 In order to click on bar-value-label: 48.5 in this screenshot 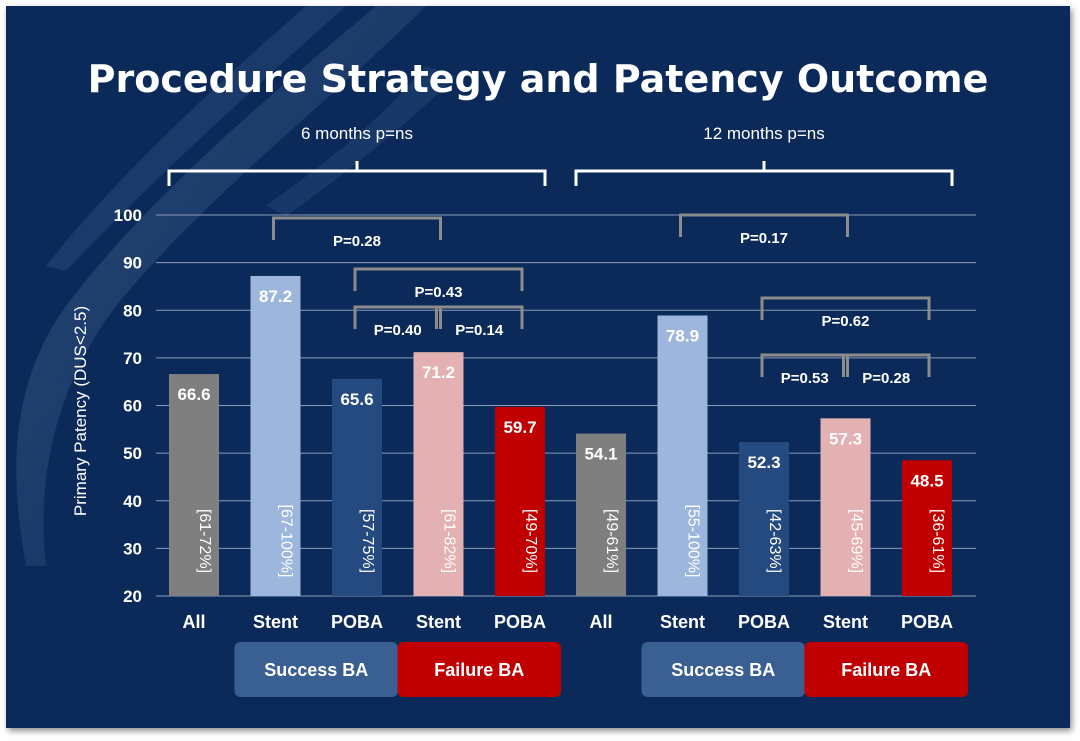, I will do `click(926, 480)`.